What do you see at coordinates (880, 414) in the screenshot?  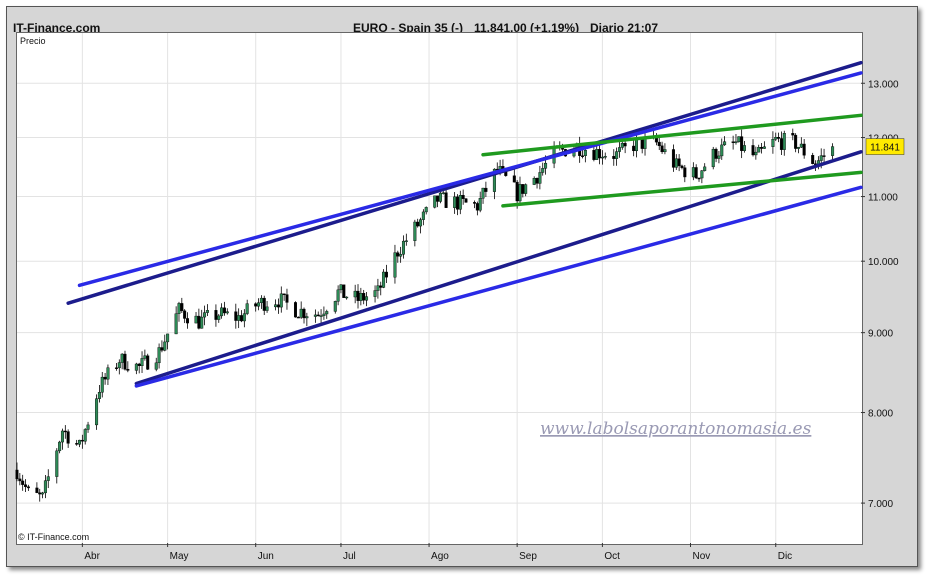 I see `y-tick-label: 8.000` at bounding box center [880, 414].